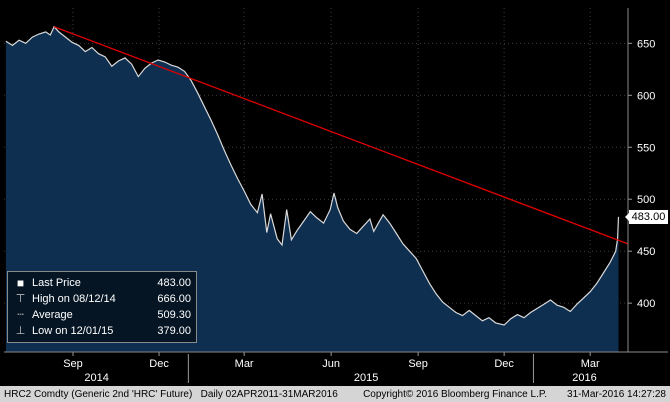  Describe the element at coordinates (20, 283) in the screenshot. I see `last-price-icon: ■` at that location.